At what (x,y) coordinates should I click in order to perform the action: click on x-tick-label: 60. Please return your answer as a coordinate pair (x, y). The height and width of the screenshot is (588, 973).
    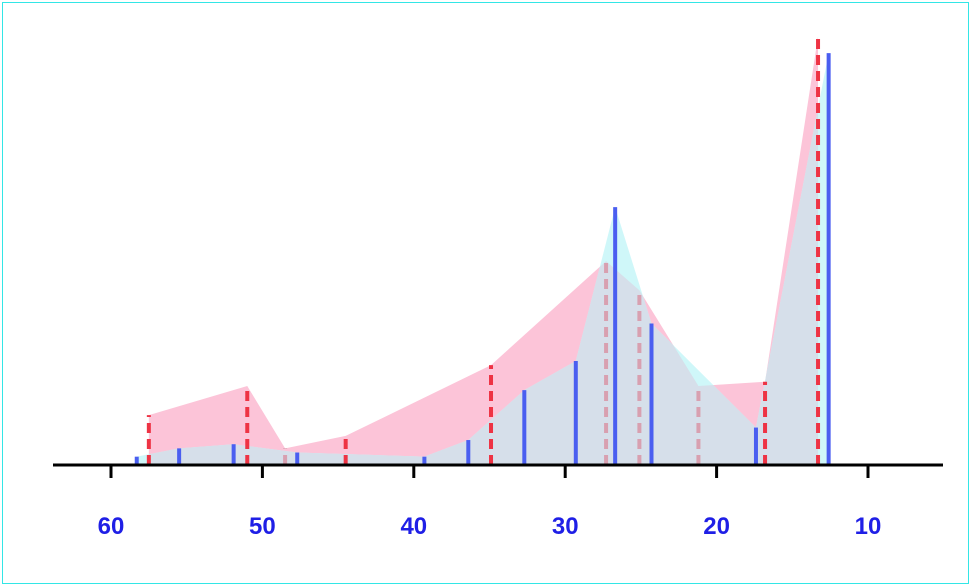
    Looking at the image, I should click on (111, 526).